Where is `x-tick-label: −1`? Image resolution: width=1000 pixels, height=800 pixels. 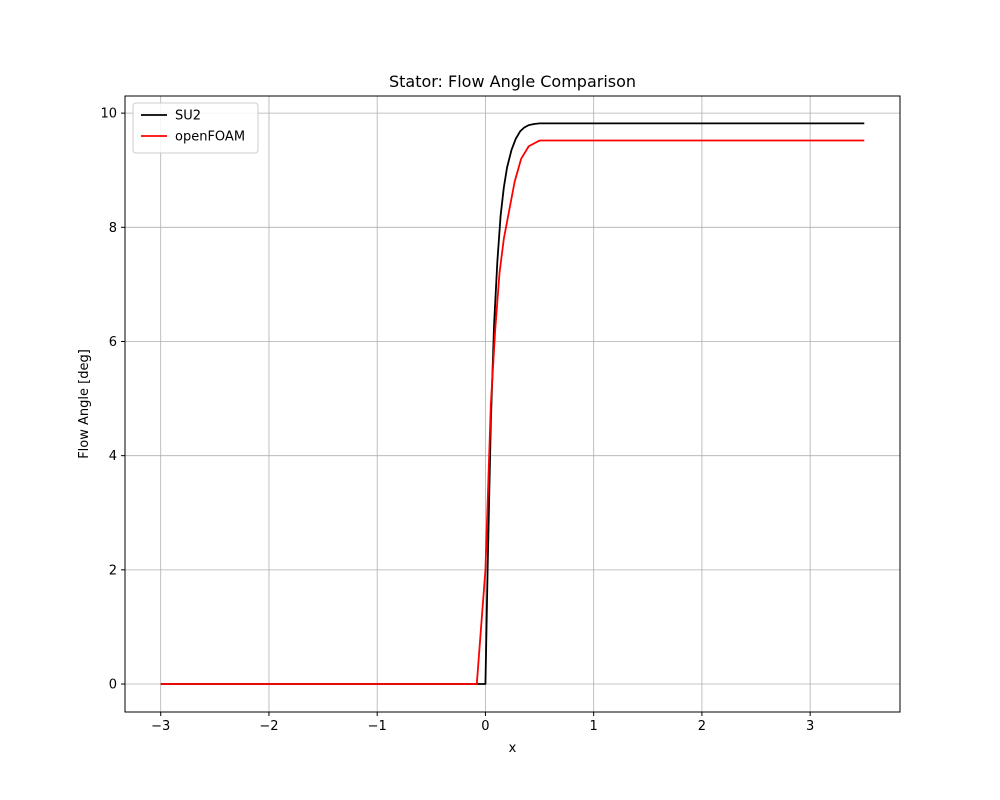 x-tick-label: −1 is located at coordinates (377, 726).